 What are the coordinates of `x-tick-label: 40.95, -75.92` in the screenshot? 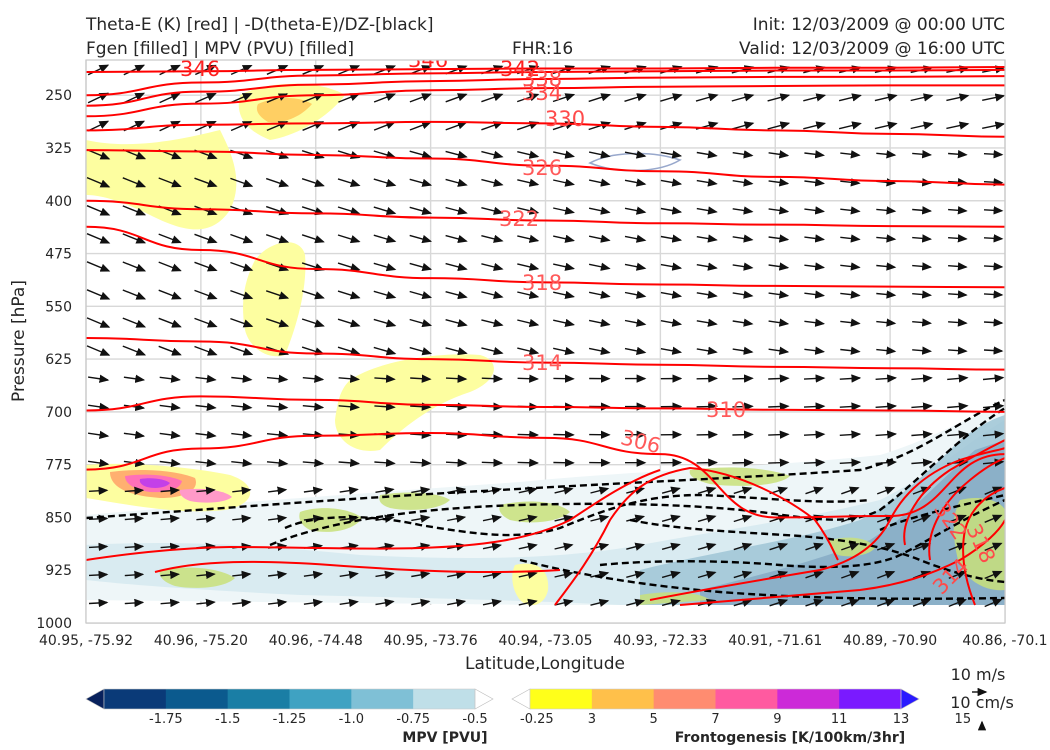 It's located at (86, 641).